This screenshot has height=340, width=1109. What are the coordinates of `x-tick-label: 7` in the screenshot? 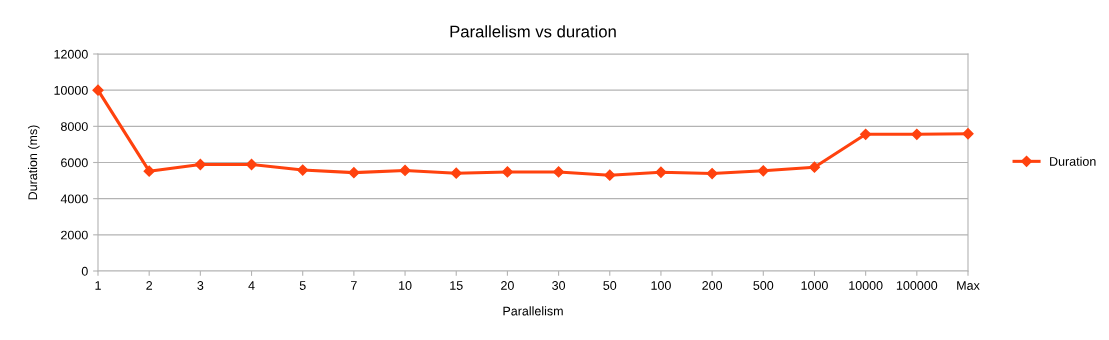 It's located at (354, 285).